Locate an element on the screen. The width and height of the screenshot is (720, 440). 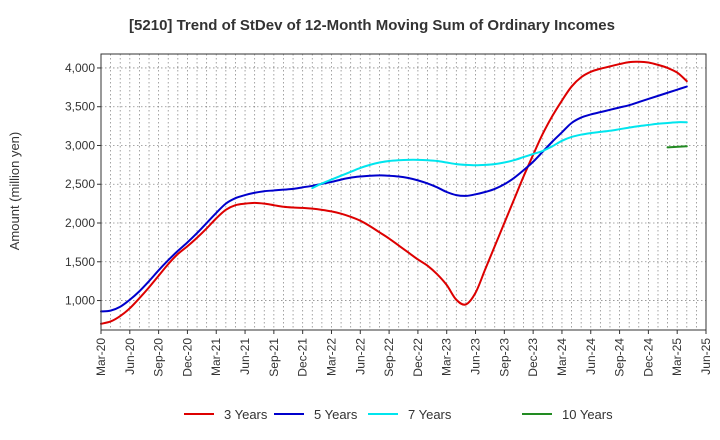
x-tick-label: Dec-20 is located at coordinates (187, 357).